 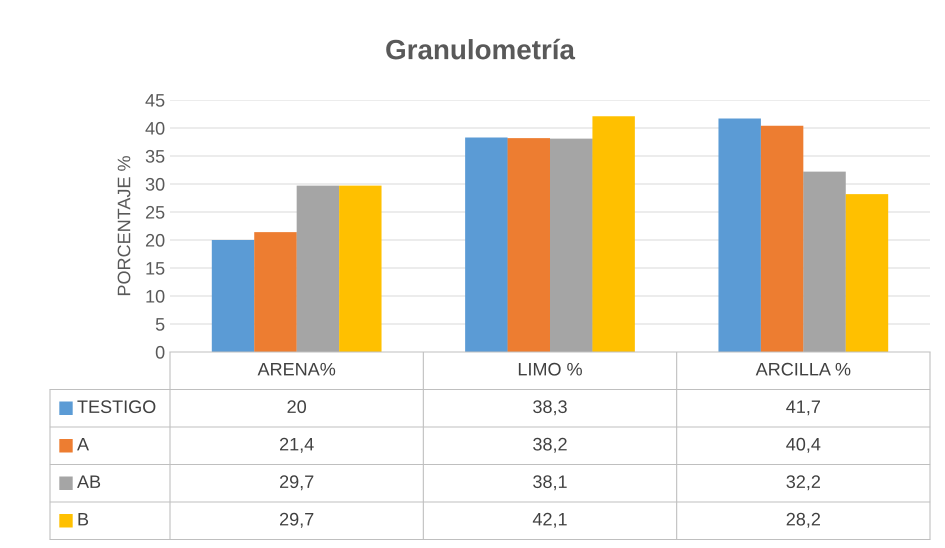 I want to click on data-label: 41,7, so click(x=803, y=408).